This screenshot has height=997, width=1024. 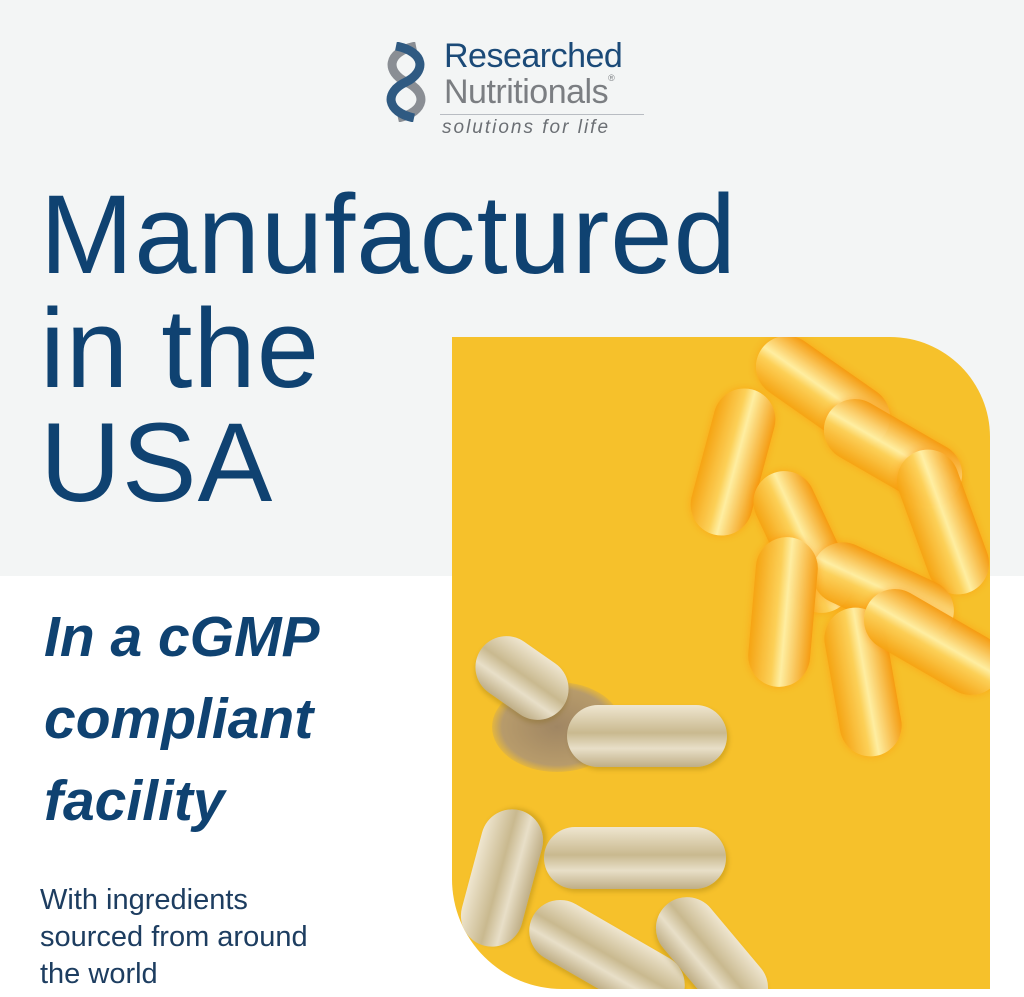 I want to click on subheadline-line: facility, so click(x=134, y=801).